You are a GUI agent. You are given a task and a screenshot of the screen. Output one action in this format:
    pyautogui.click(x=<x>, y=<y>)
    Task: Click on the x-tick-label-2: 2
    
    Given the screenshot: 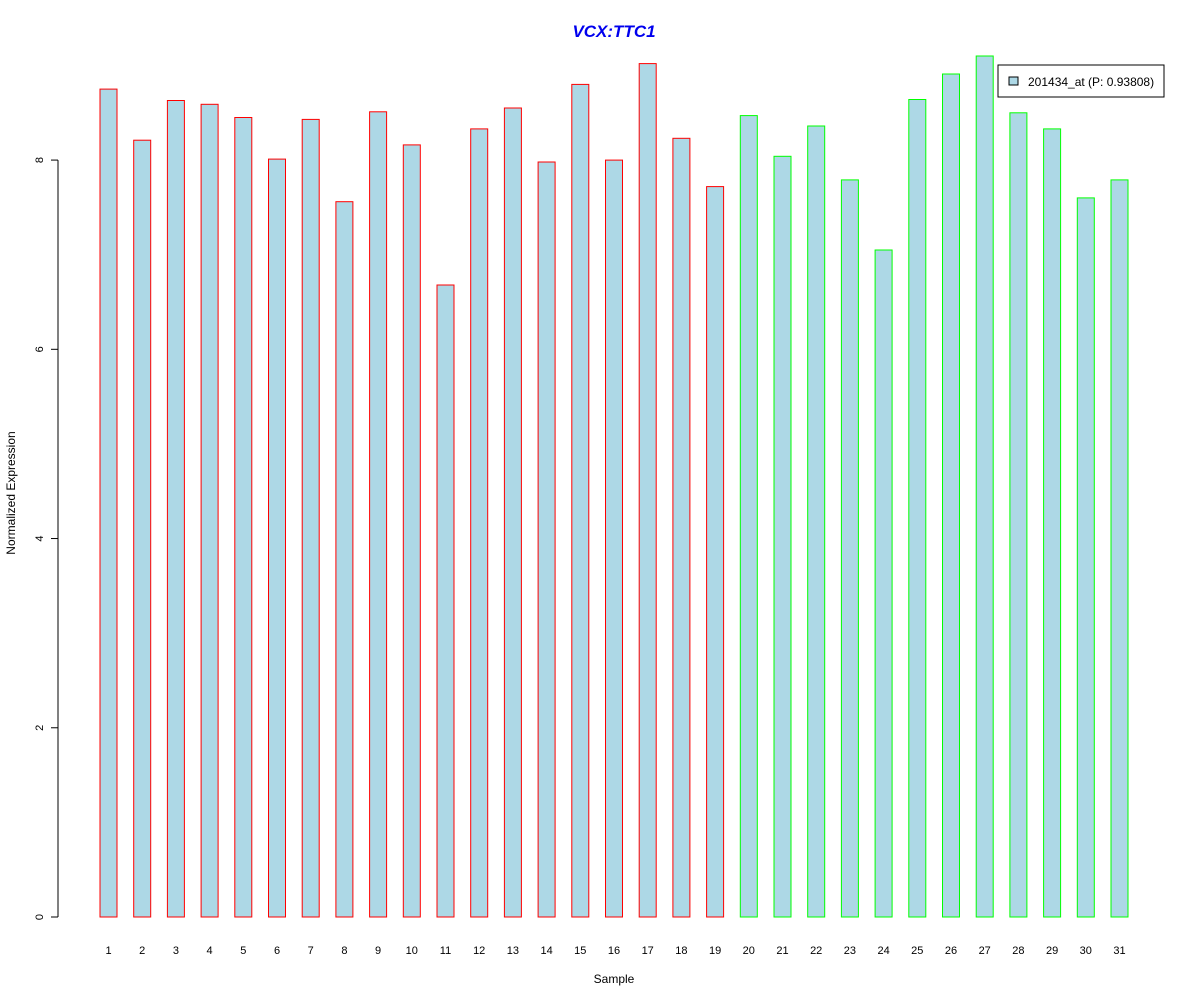 What is the action you would take?
    pyautogui.click(x=142, y=951)
    